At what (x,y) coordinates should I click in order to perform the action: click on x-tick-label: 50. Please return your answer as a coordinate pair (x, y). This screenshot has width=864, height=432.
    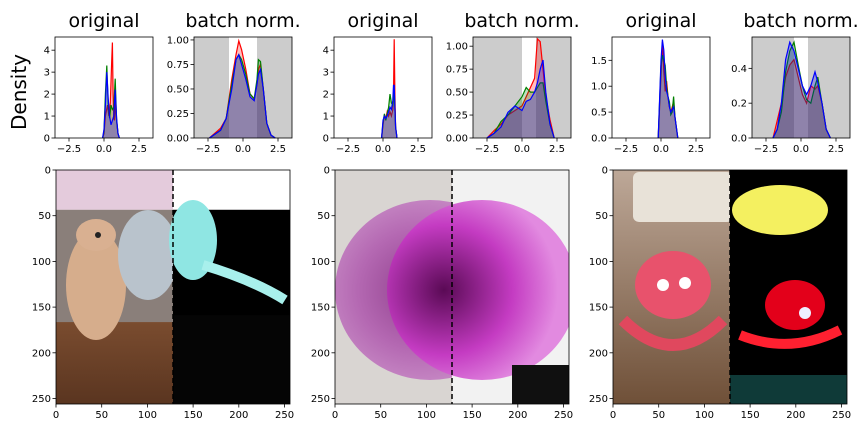
    Looking at the image, I should click on (101, 415).